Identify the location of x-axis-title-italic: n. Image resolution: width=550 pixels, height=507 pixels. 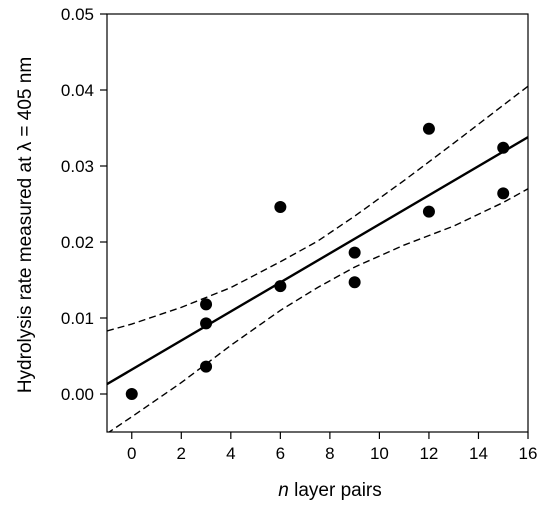
(283, 490).